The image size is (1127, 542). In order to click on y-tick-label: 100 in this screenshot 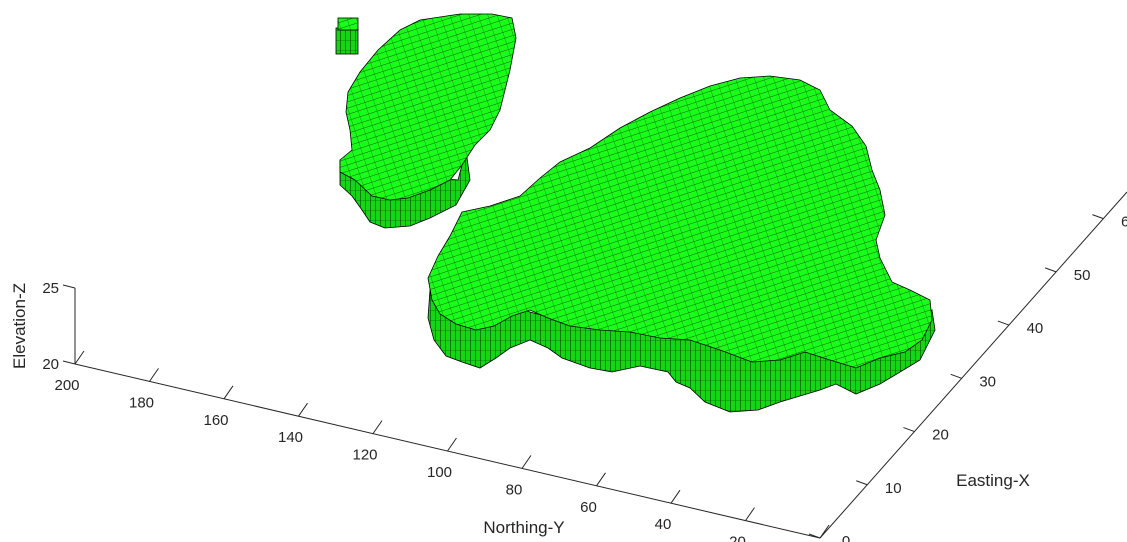, I will do `click(439, 472)`.